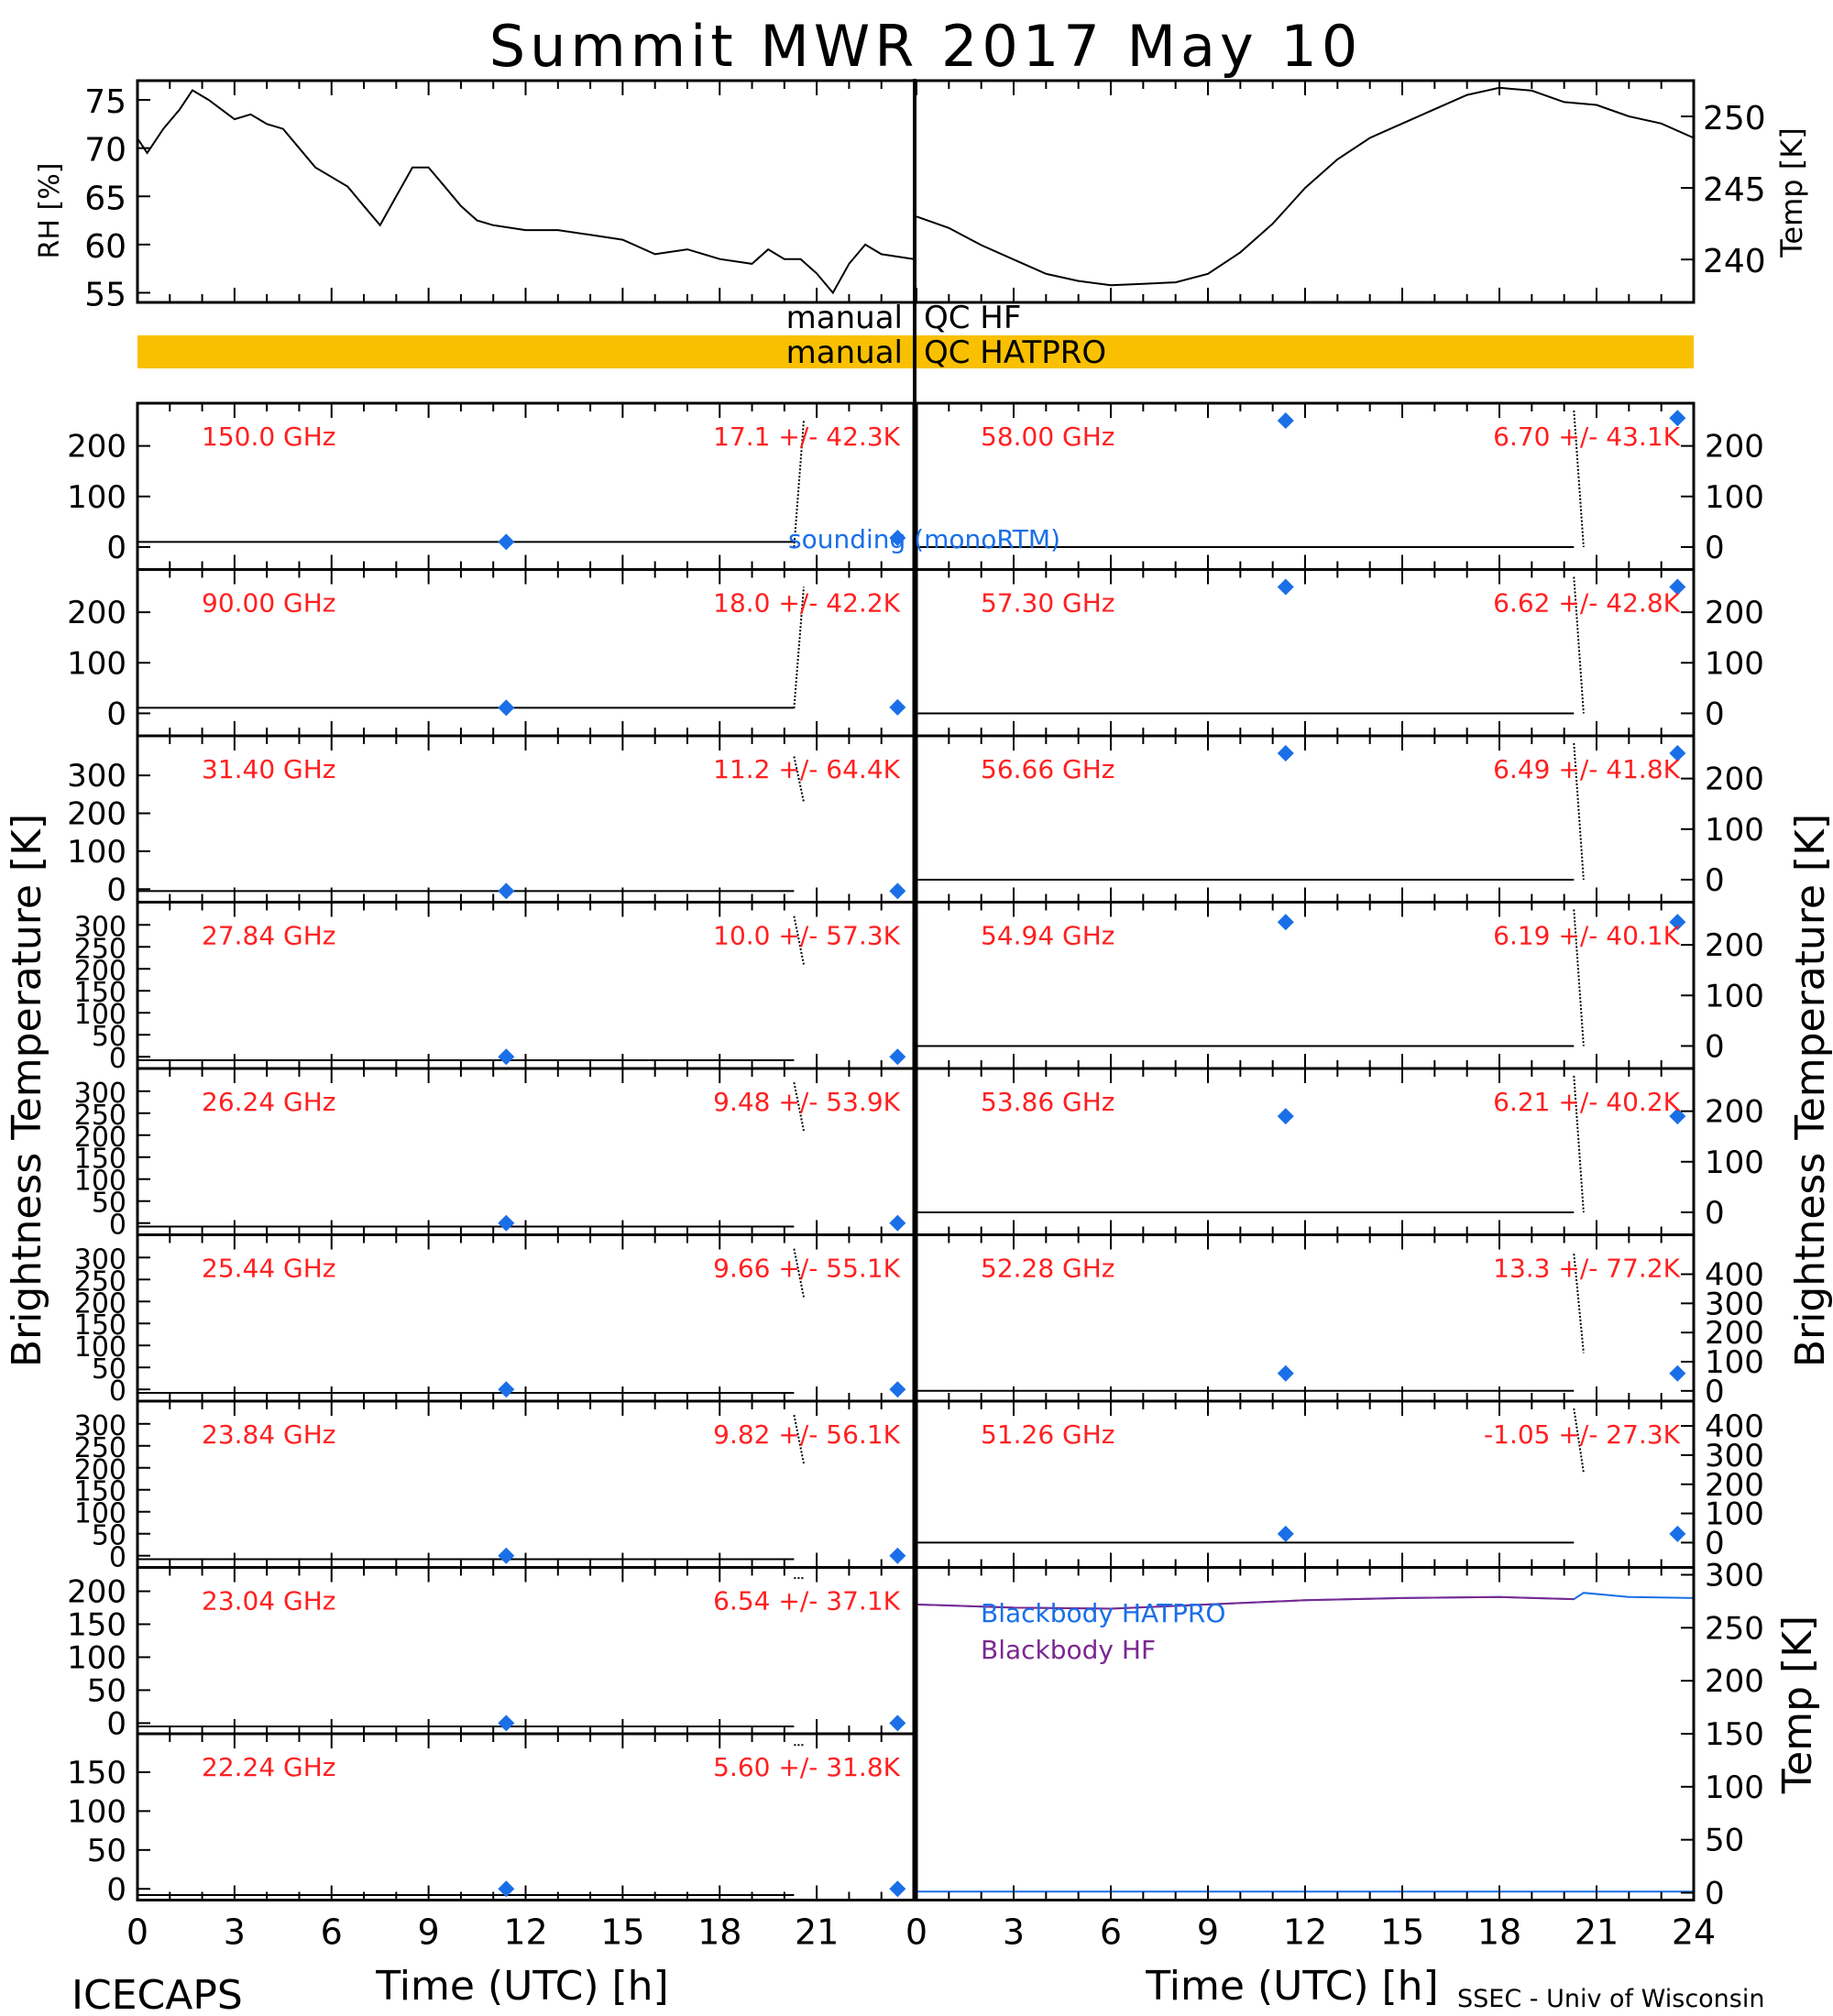 This screenshot has height=2016, width=1833. Describe the element at coordinates (1586, 936) in the screenshot. I see `channel-stat-label: 6.19 +/- 40.1K` at that location.